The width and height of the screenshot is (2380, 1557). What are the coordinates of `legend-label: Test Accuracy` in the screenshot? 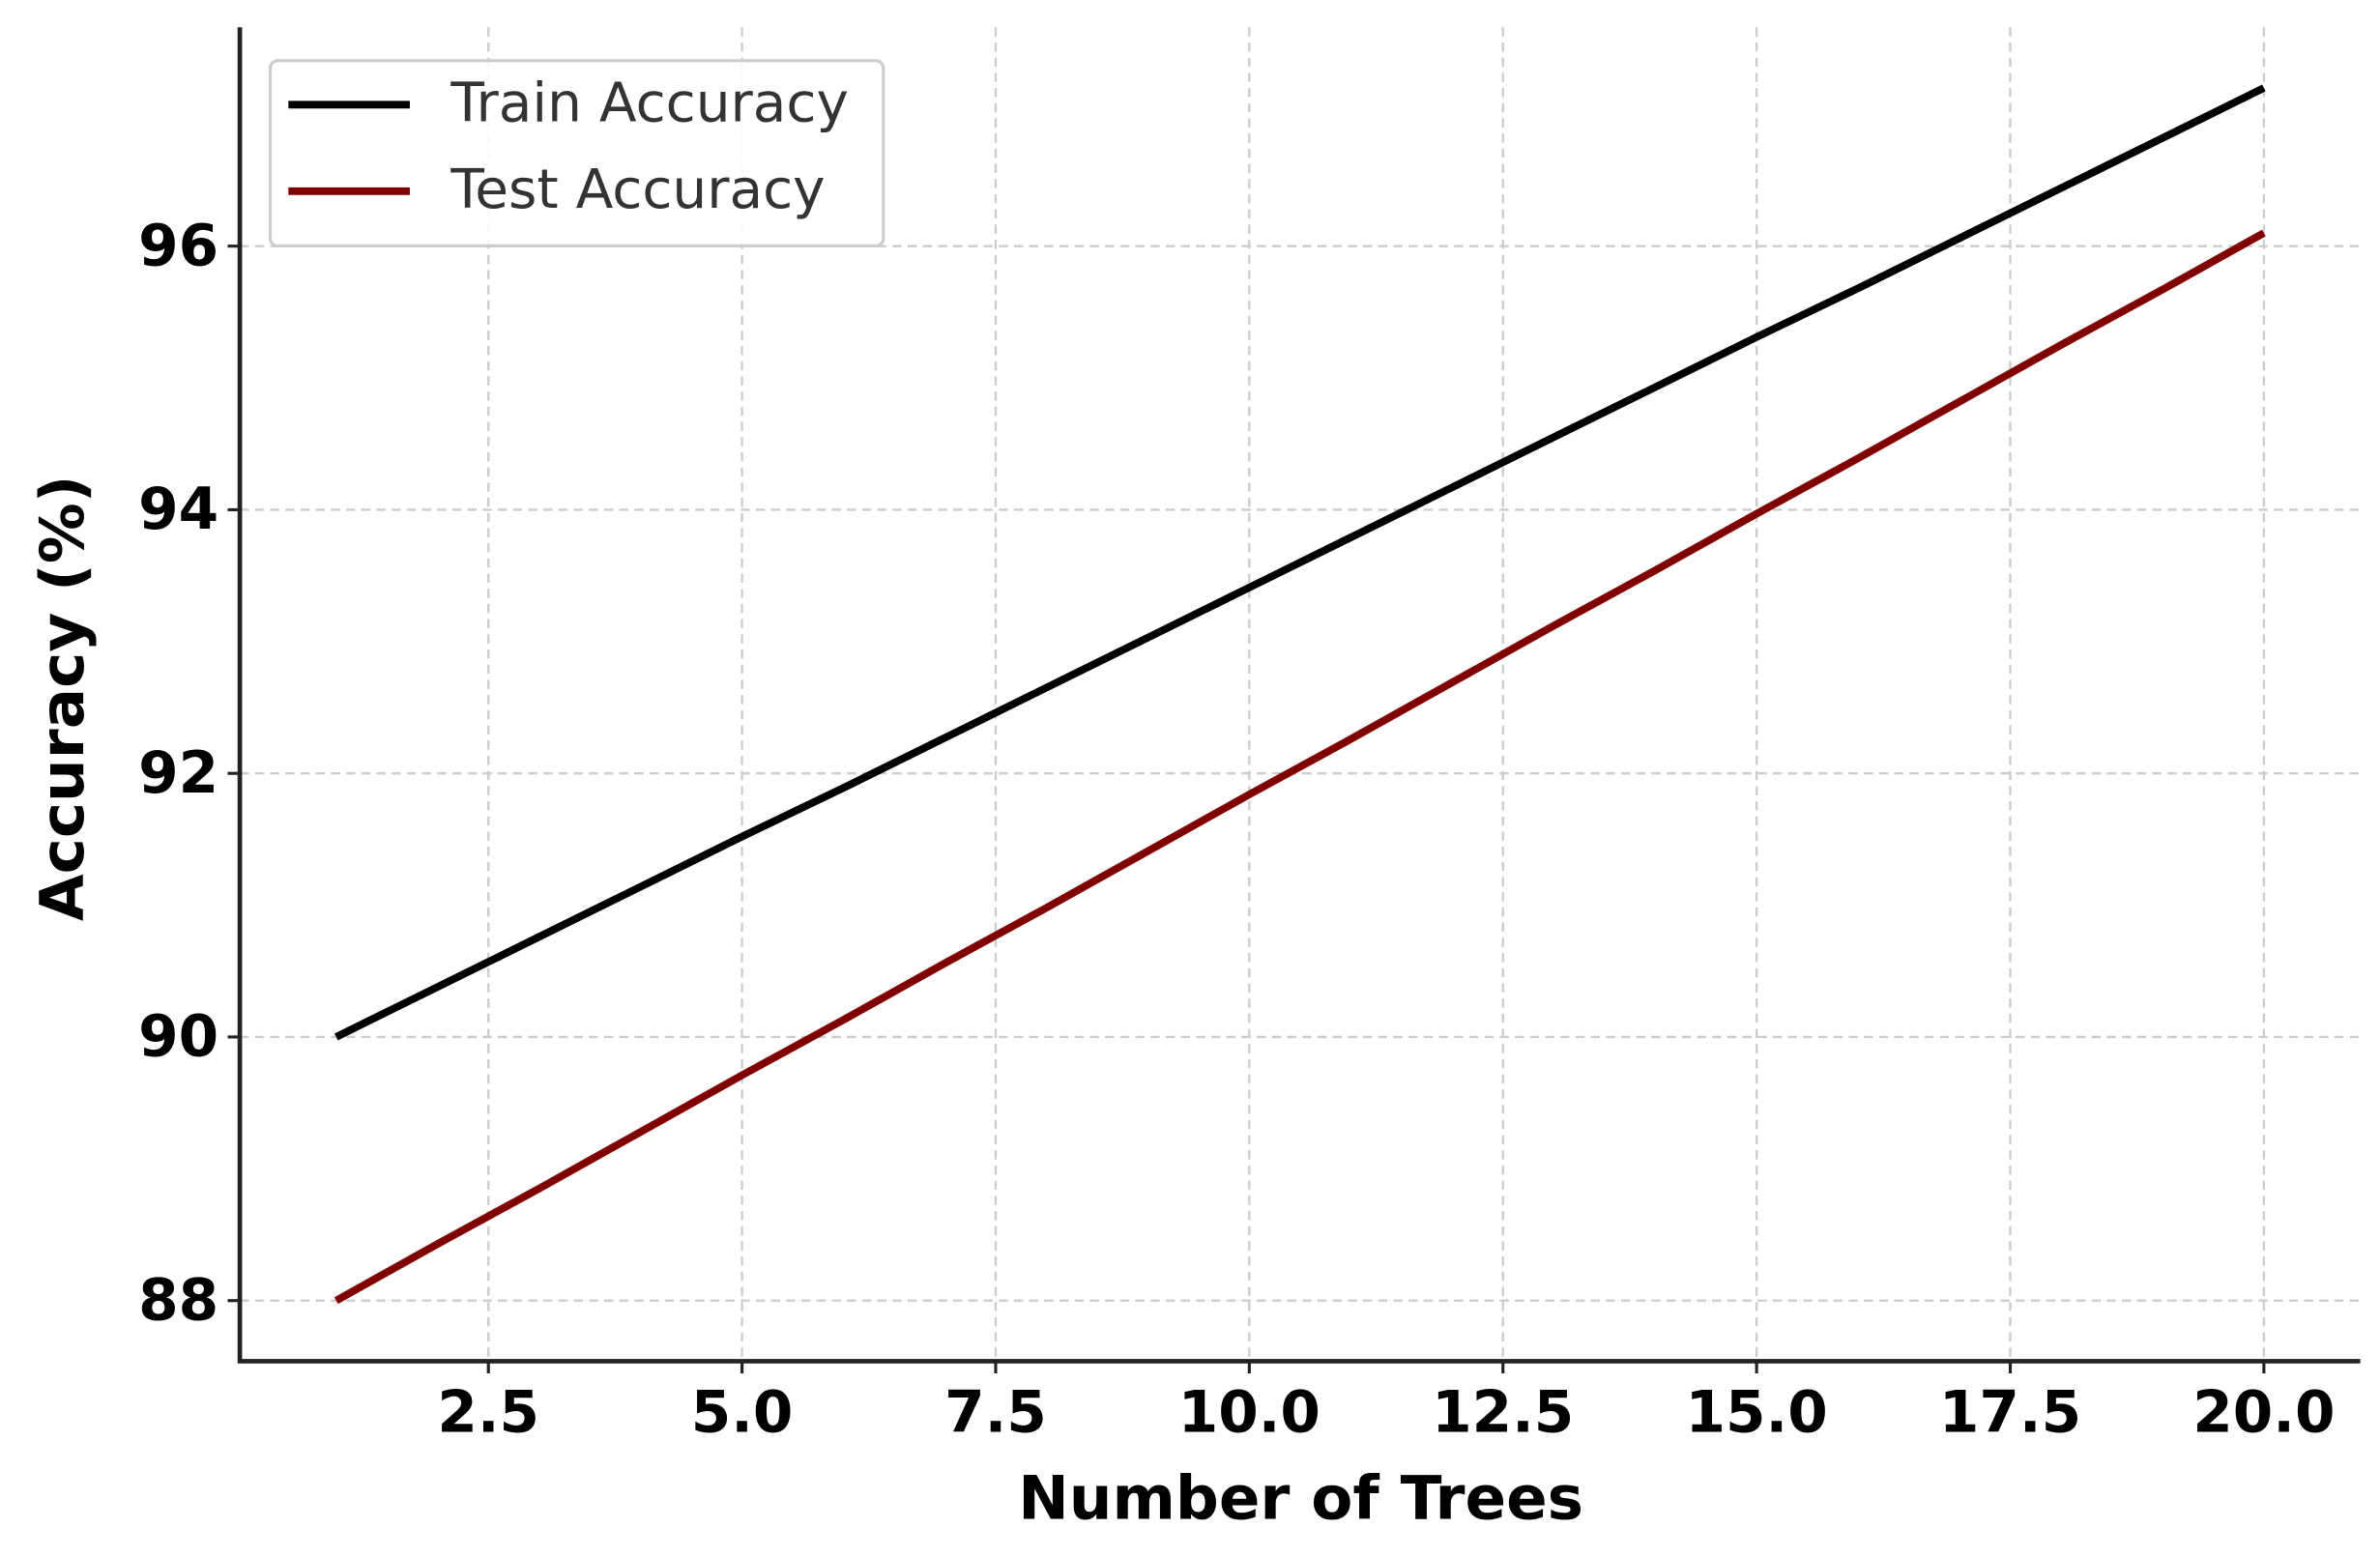 It's located at (638, 190).